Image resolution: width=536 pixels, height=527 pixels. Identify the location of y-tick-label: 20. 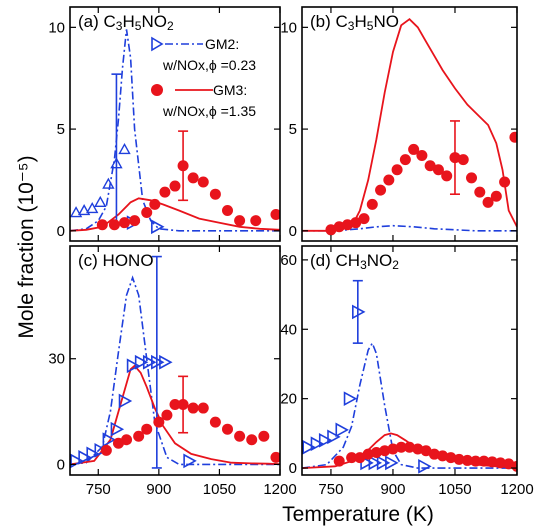
(288, 399).